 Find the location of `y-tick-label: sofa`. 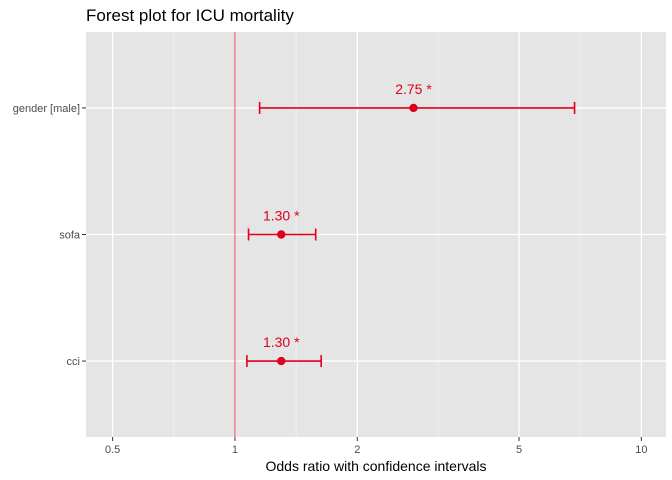

y-tick-label: sofa is located at coordinates (70, 236).